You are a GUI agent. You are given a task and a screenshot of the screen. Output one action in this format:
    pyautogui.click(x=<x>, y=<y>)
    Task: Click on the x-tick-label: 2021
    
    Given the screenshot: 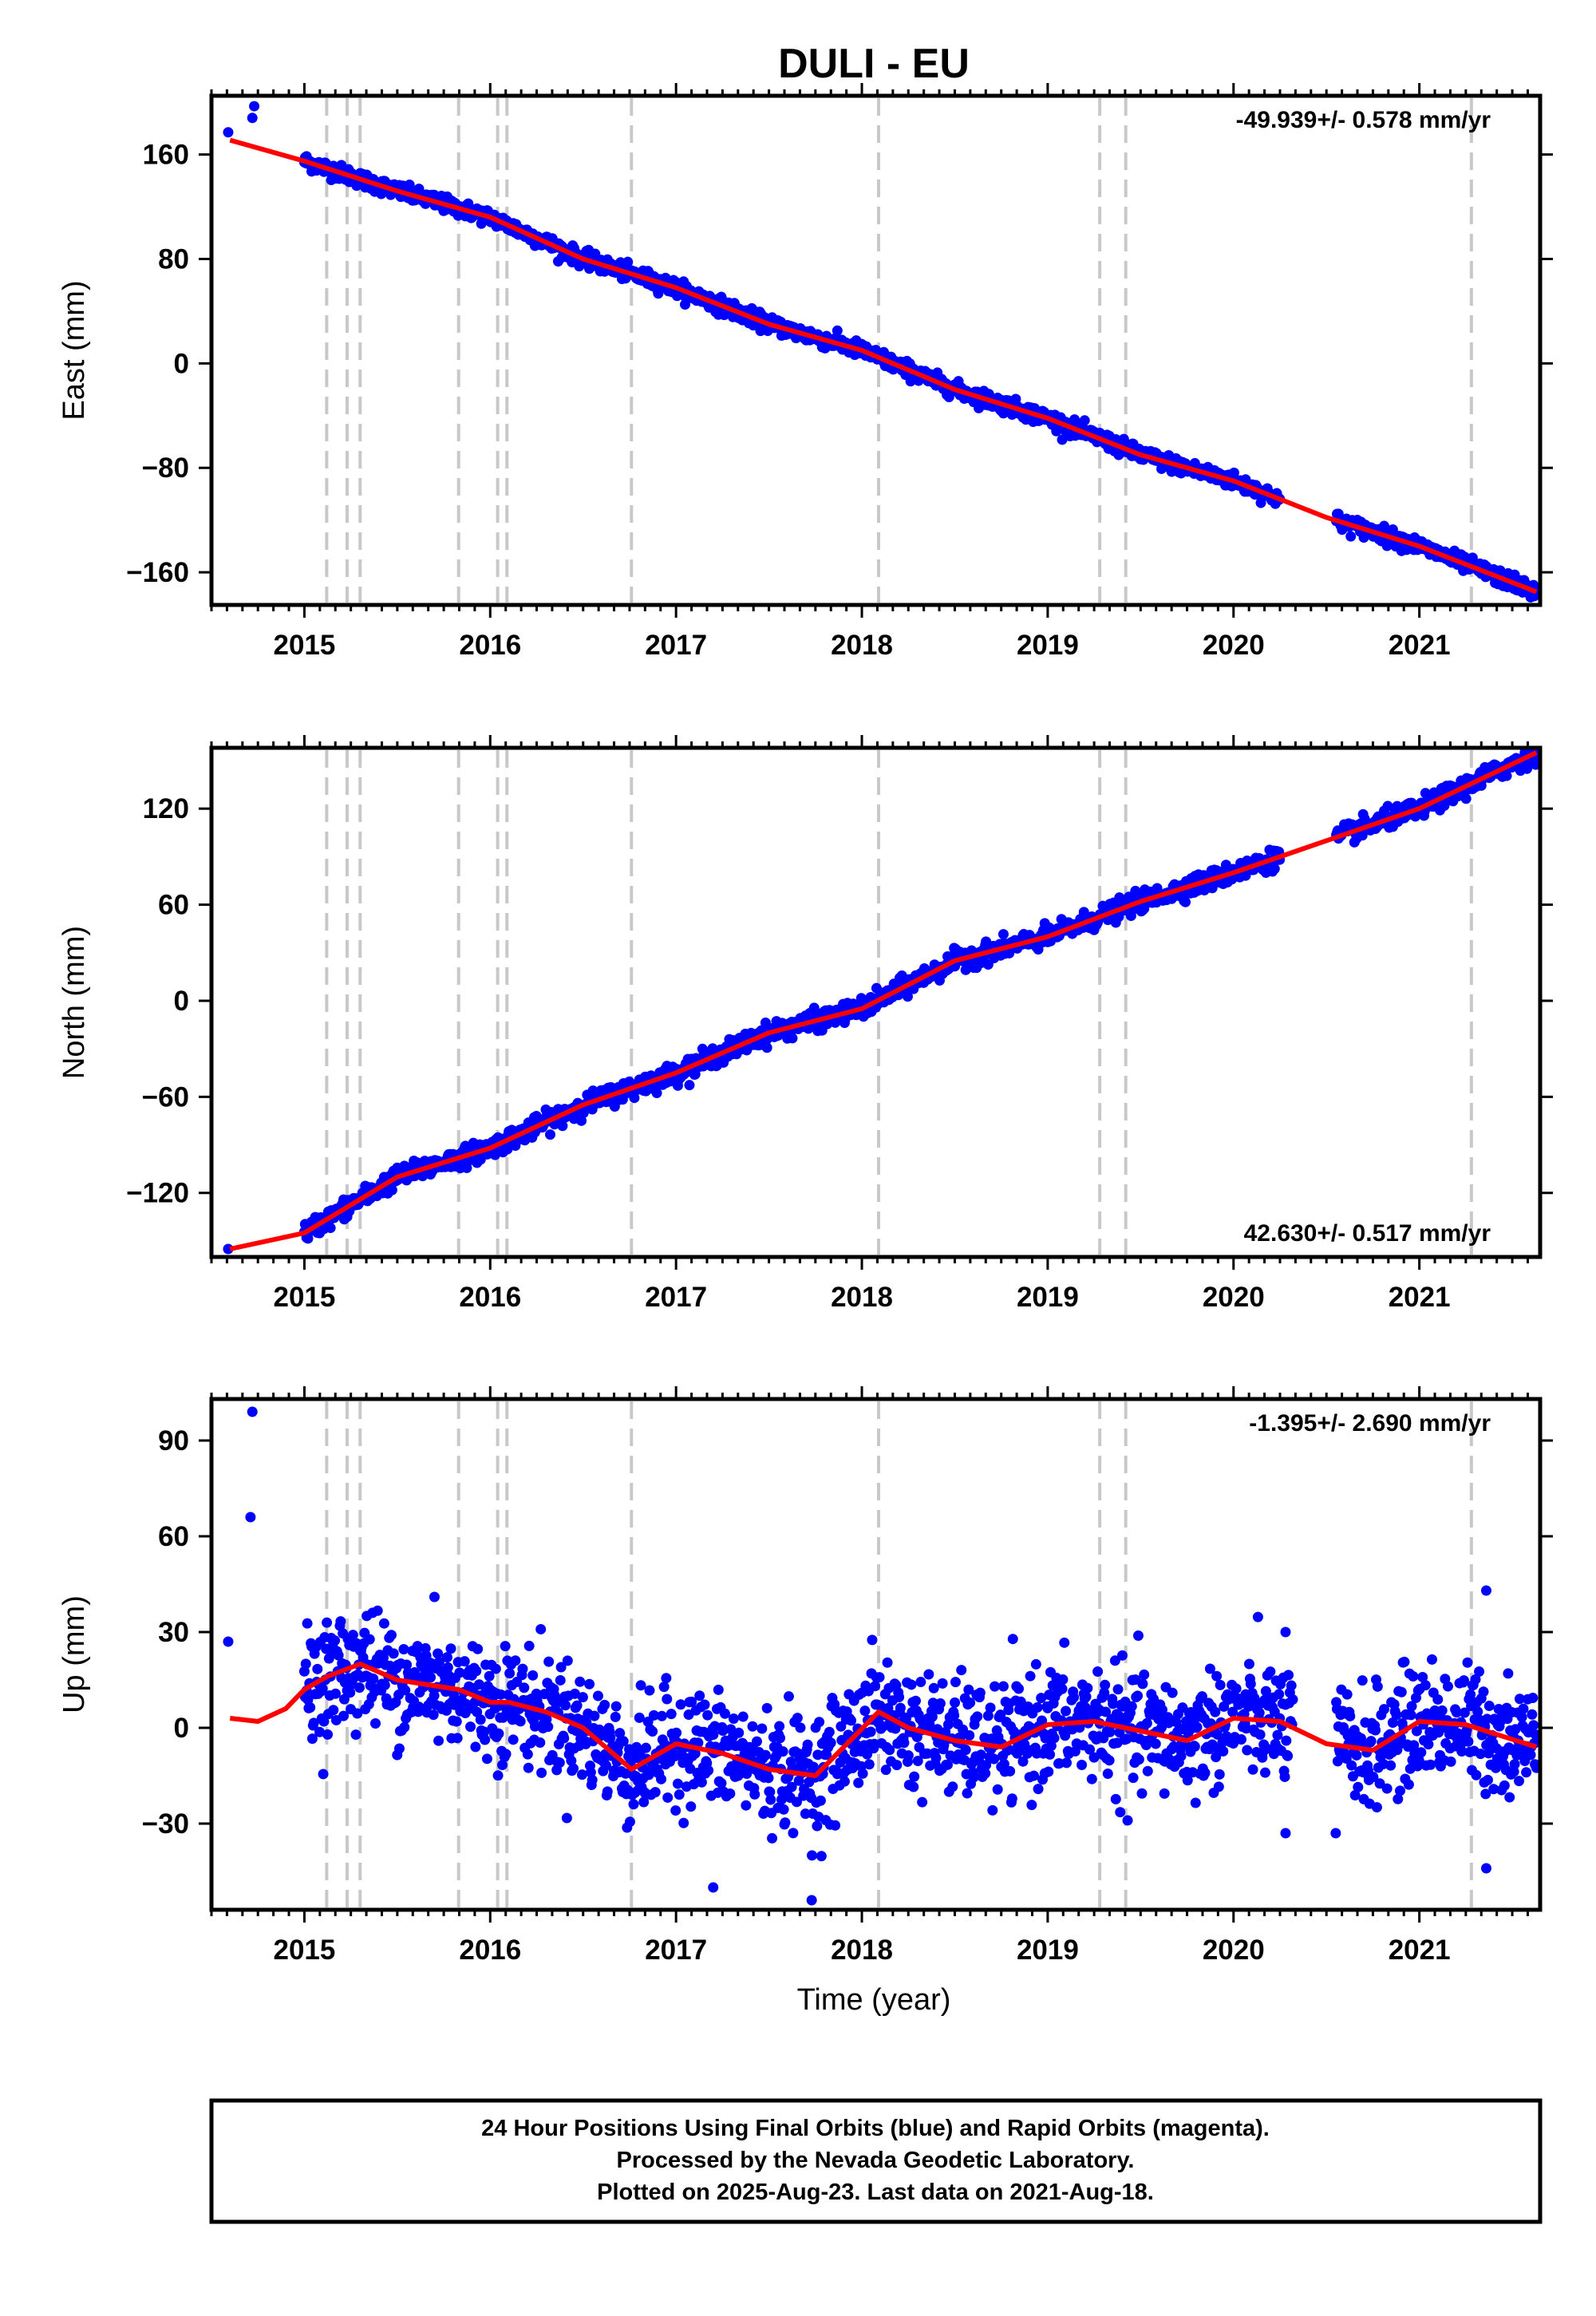 What is the action you would take?
    pyautogui.click(x=1420, y=1297)
    